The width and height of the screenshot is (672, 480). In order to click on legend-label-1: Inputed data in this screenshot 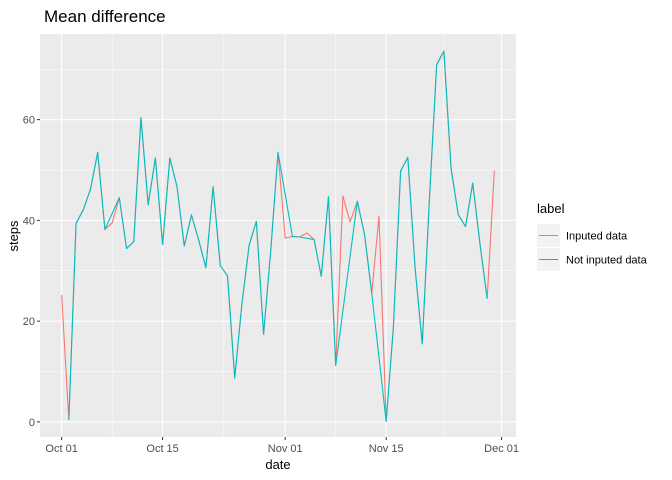, I will do `click(597, 237)`.